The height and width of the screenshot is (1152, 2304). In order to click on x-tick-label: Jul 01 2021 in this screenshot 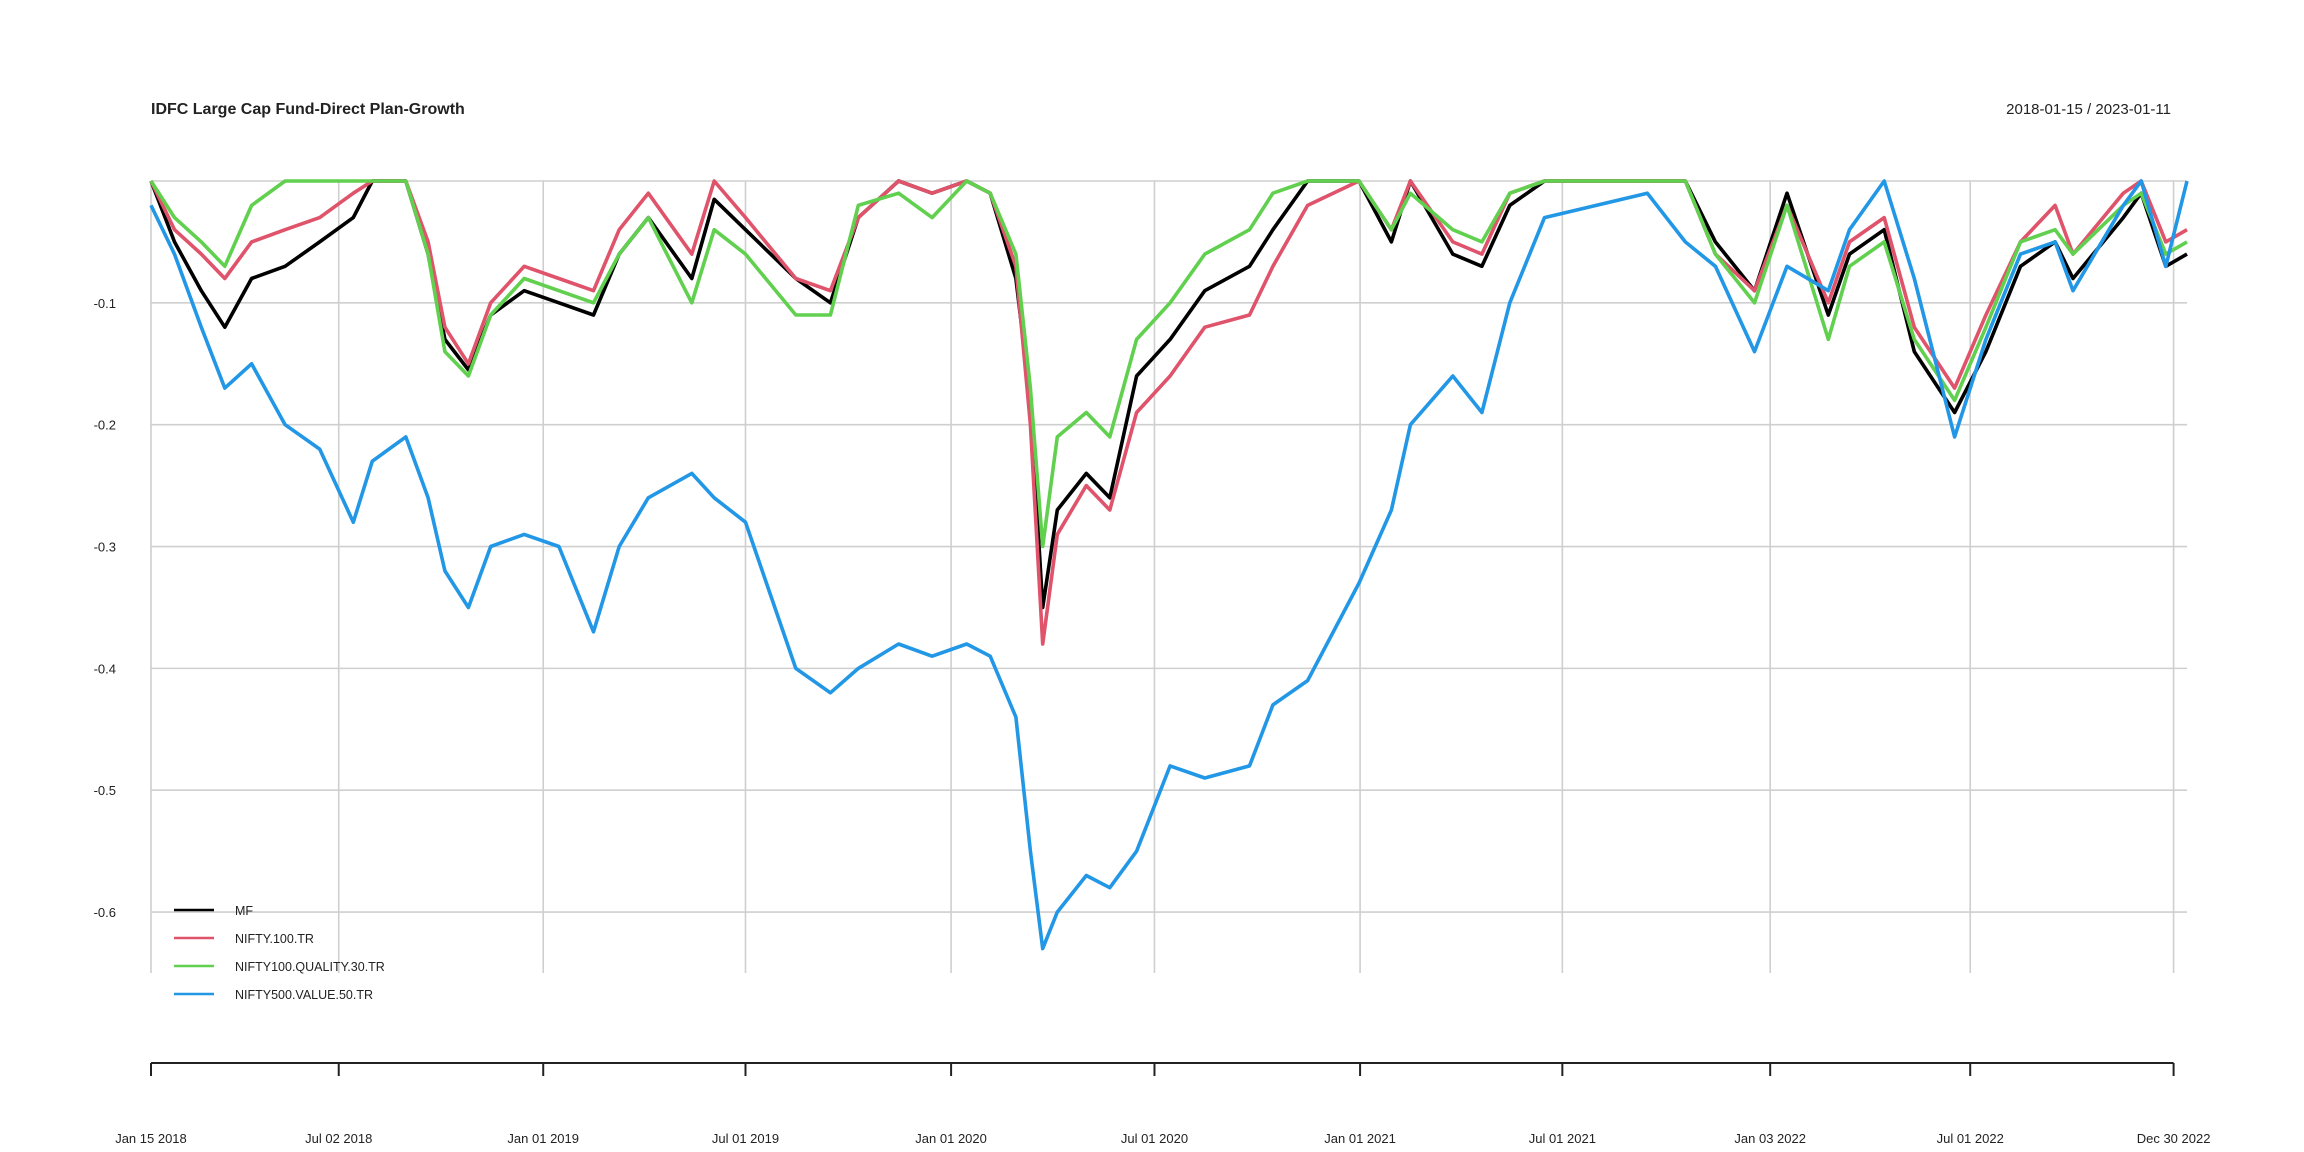, I will do `click(1562, 1138)`.